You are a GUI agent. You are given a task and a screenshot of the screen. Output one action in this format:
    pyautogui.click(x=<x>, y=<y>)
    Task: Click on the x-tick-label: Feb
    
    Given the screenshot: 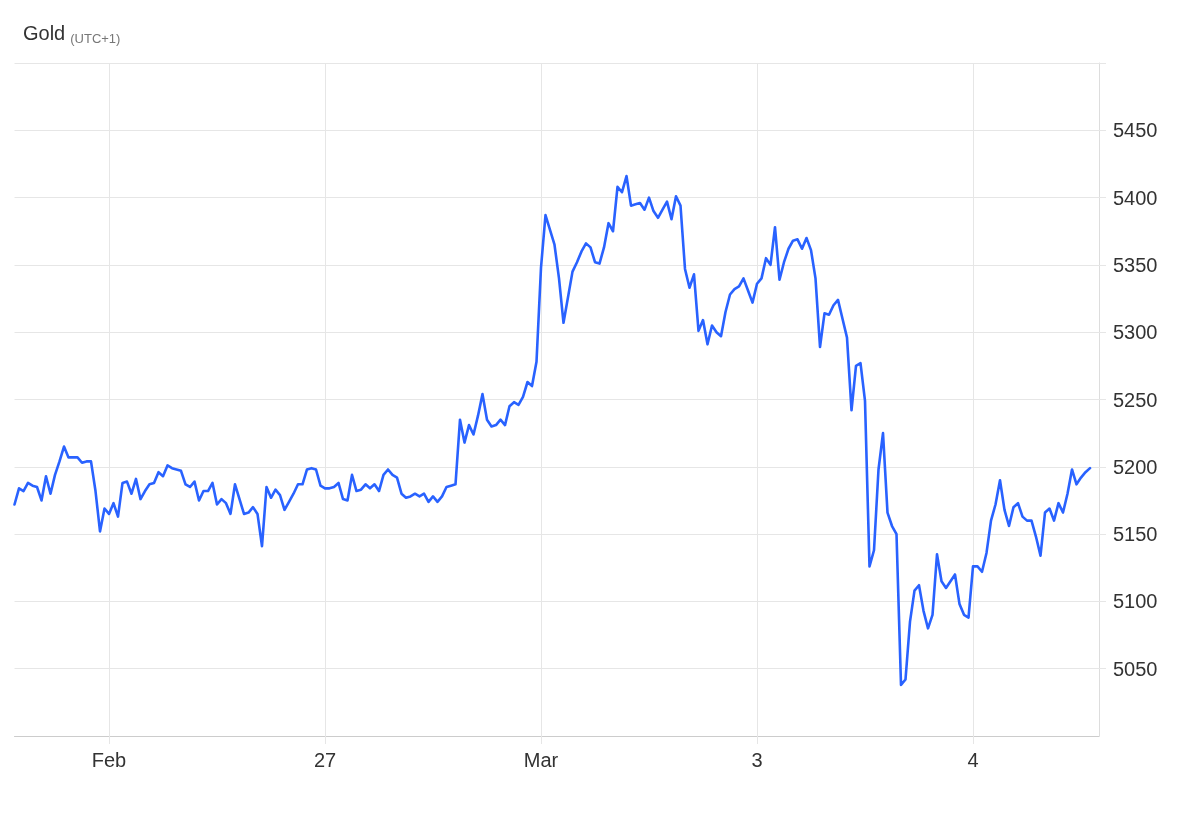 What is the action you would take?
    pyautogui.click(x=109, y=760)
    